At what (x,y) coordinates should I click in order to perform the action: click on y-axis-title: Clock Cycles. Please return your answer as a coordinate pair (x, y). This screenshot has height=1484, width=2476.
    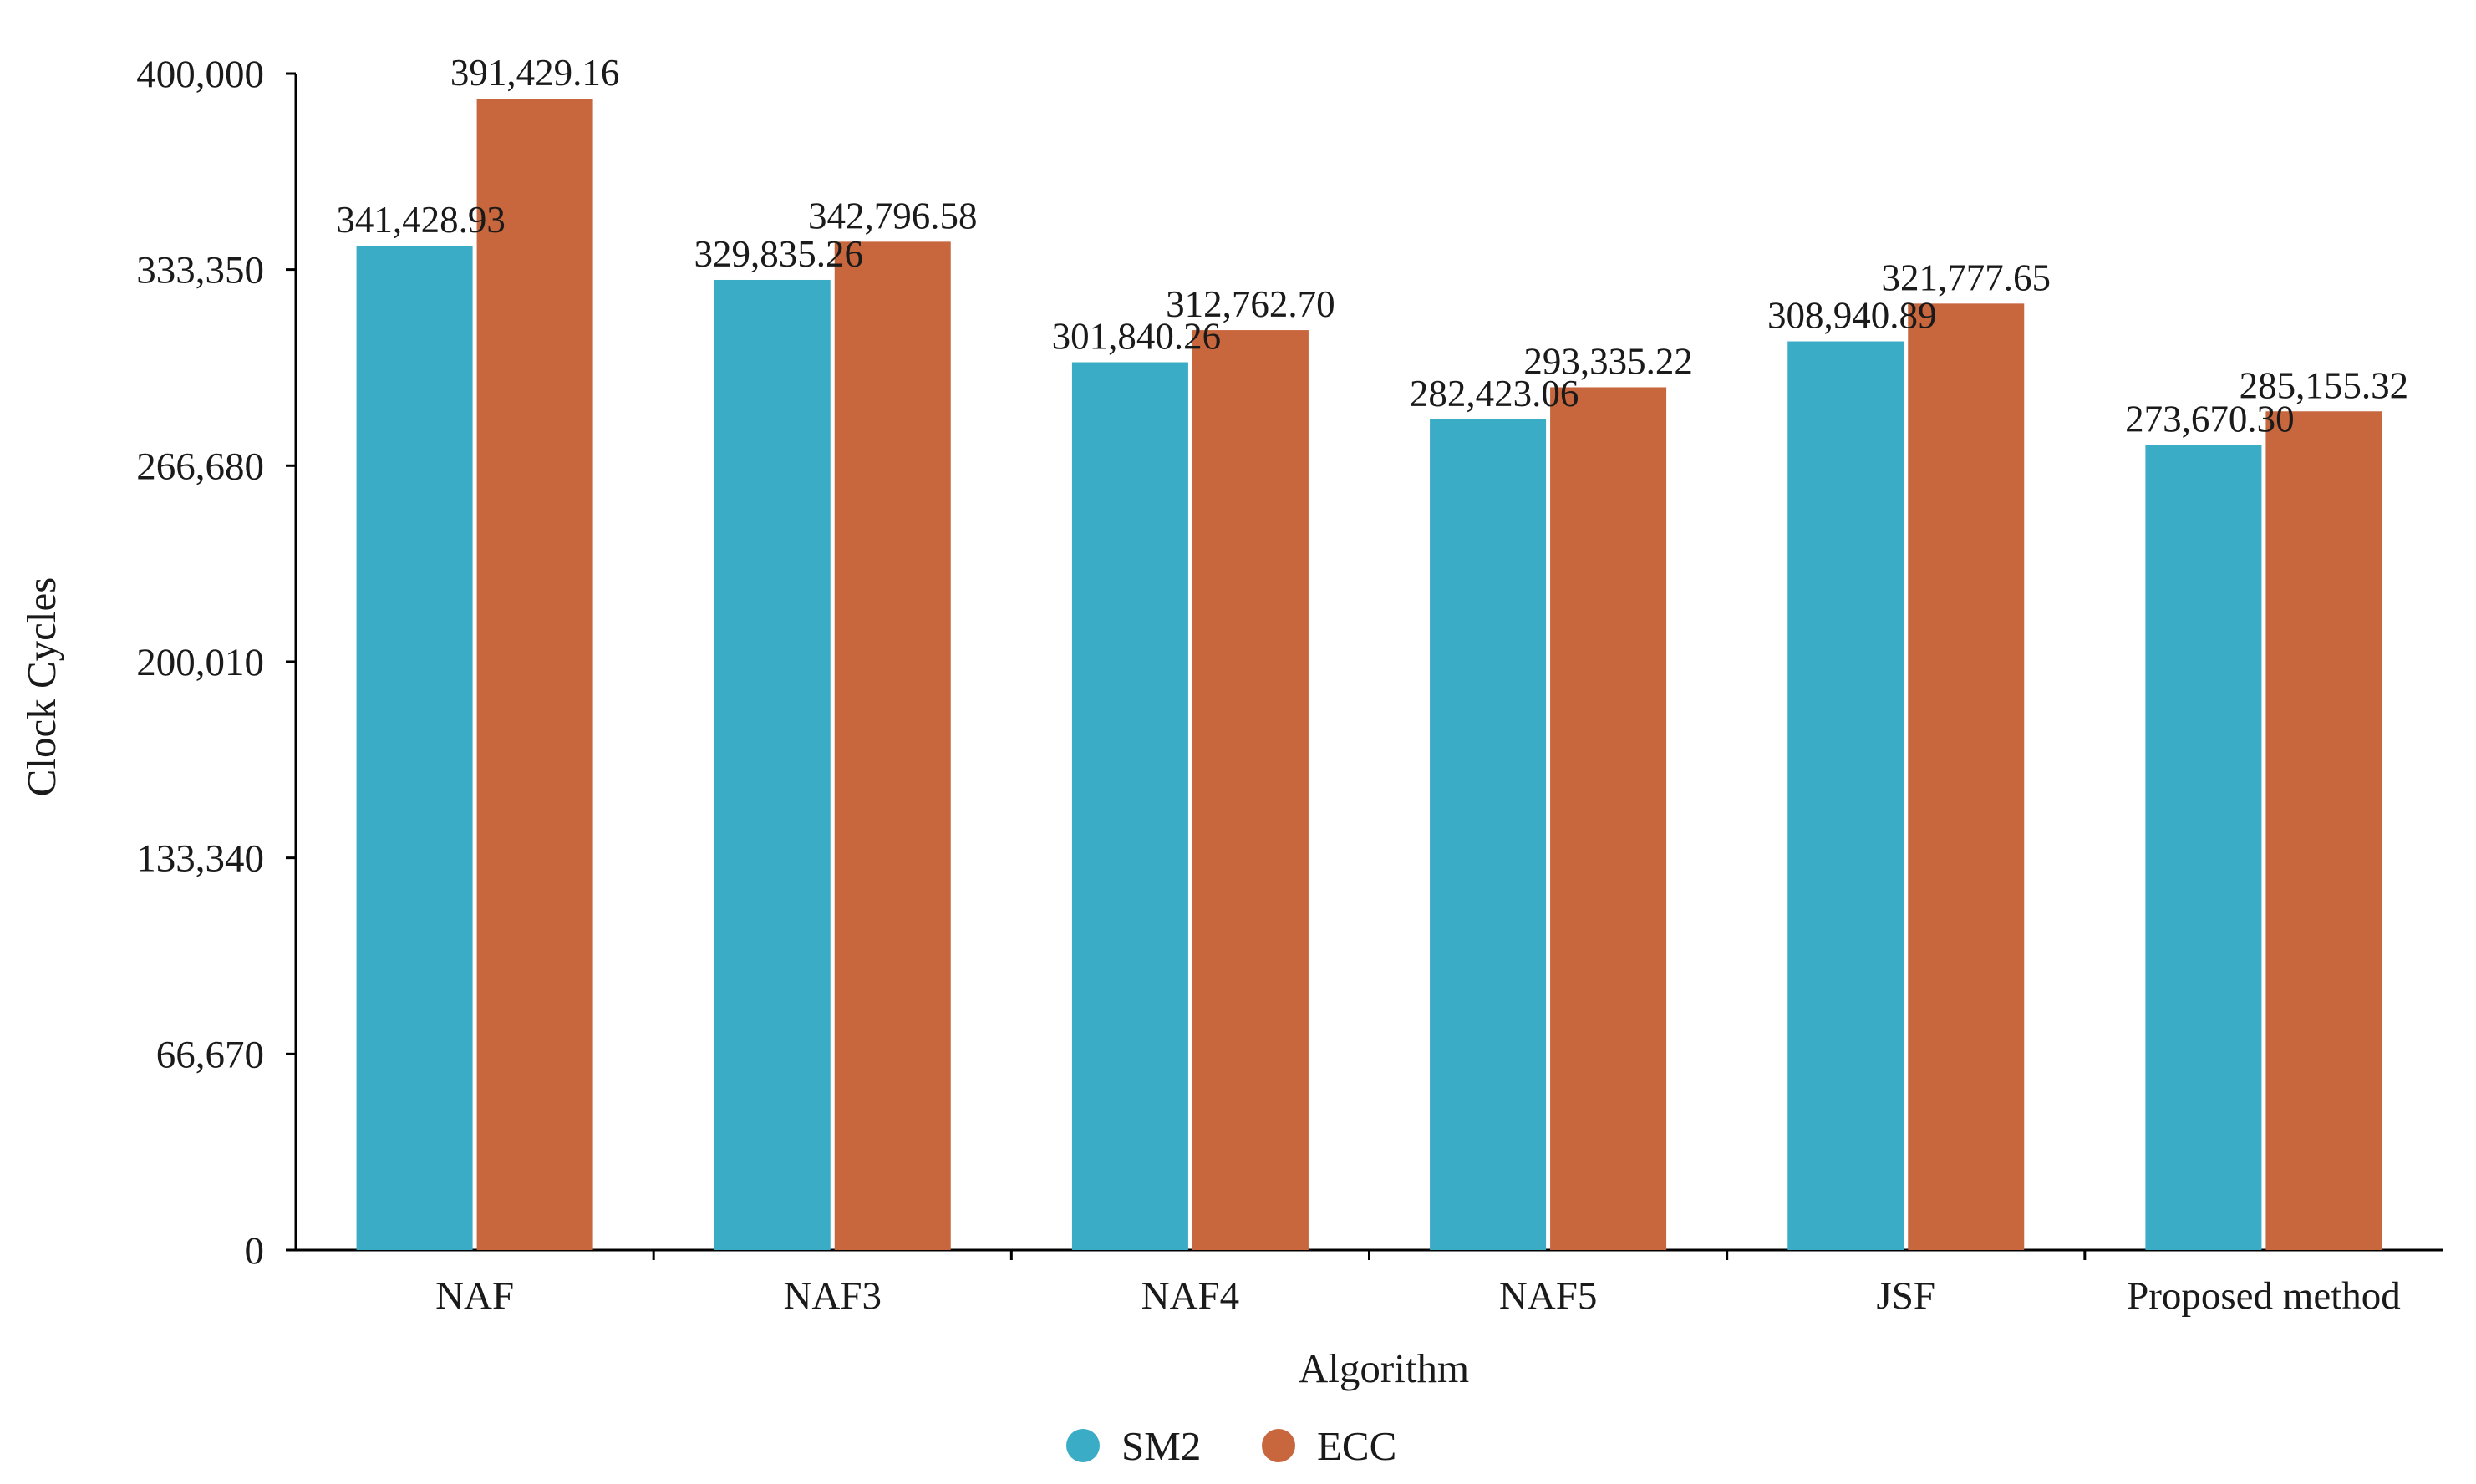
    Looking at the image, I should click on (41, 687).